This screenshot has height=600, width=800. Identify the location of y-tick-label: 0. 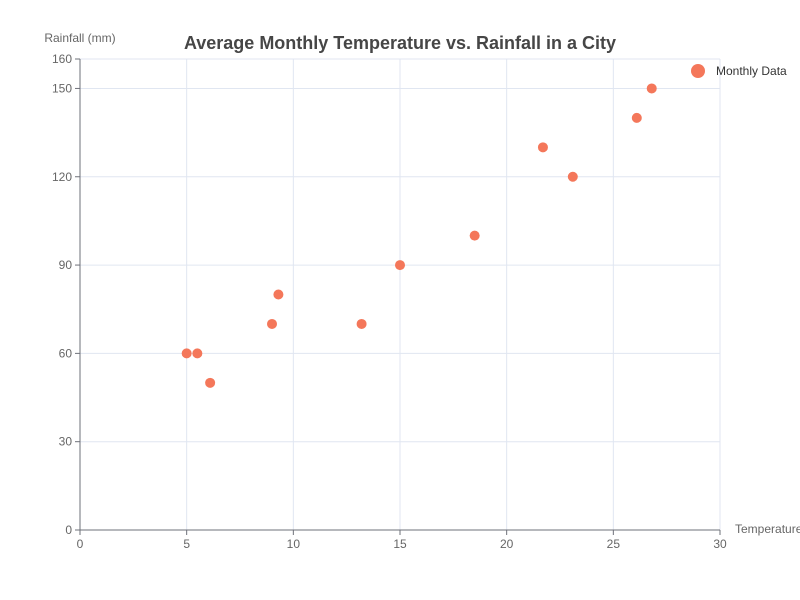
(68, 530).